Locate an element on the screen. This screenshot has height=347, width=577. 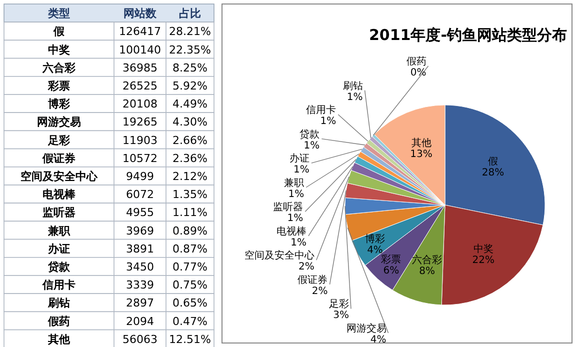
slice-label: 办证 is located at coordinates (299, 158).